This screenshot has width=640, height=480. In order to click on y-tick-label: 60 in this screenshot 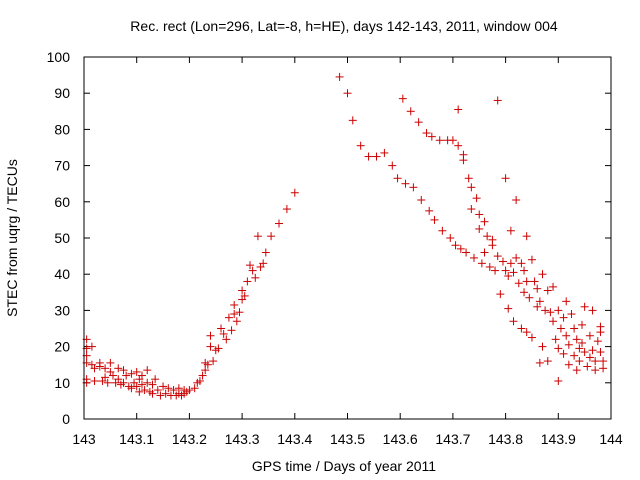, I will do `click(62, 202)`.